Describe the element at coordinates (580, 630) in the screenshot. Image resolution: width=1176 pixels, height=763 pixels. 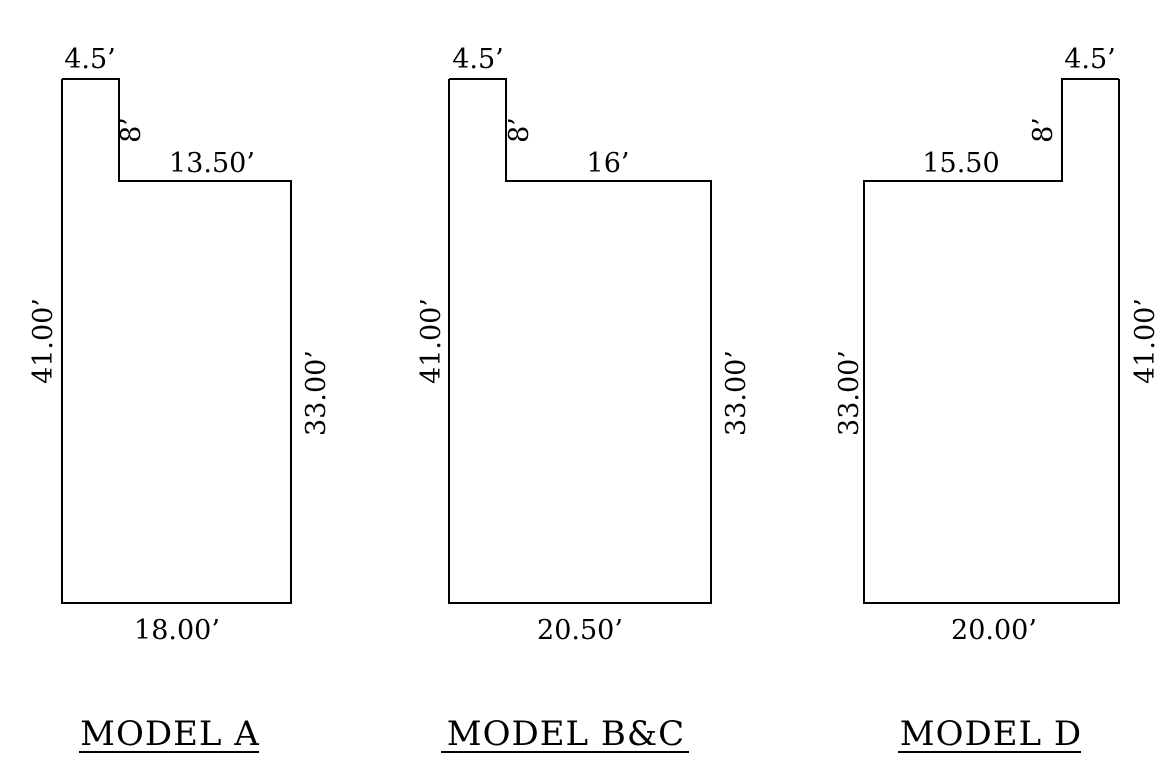
I see `model-bc-bottom-label: 20.50’` at that location.